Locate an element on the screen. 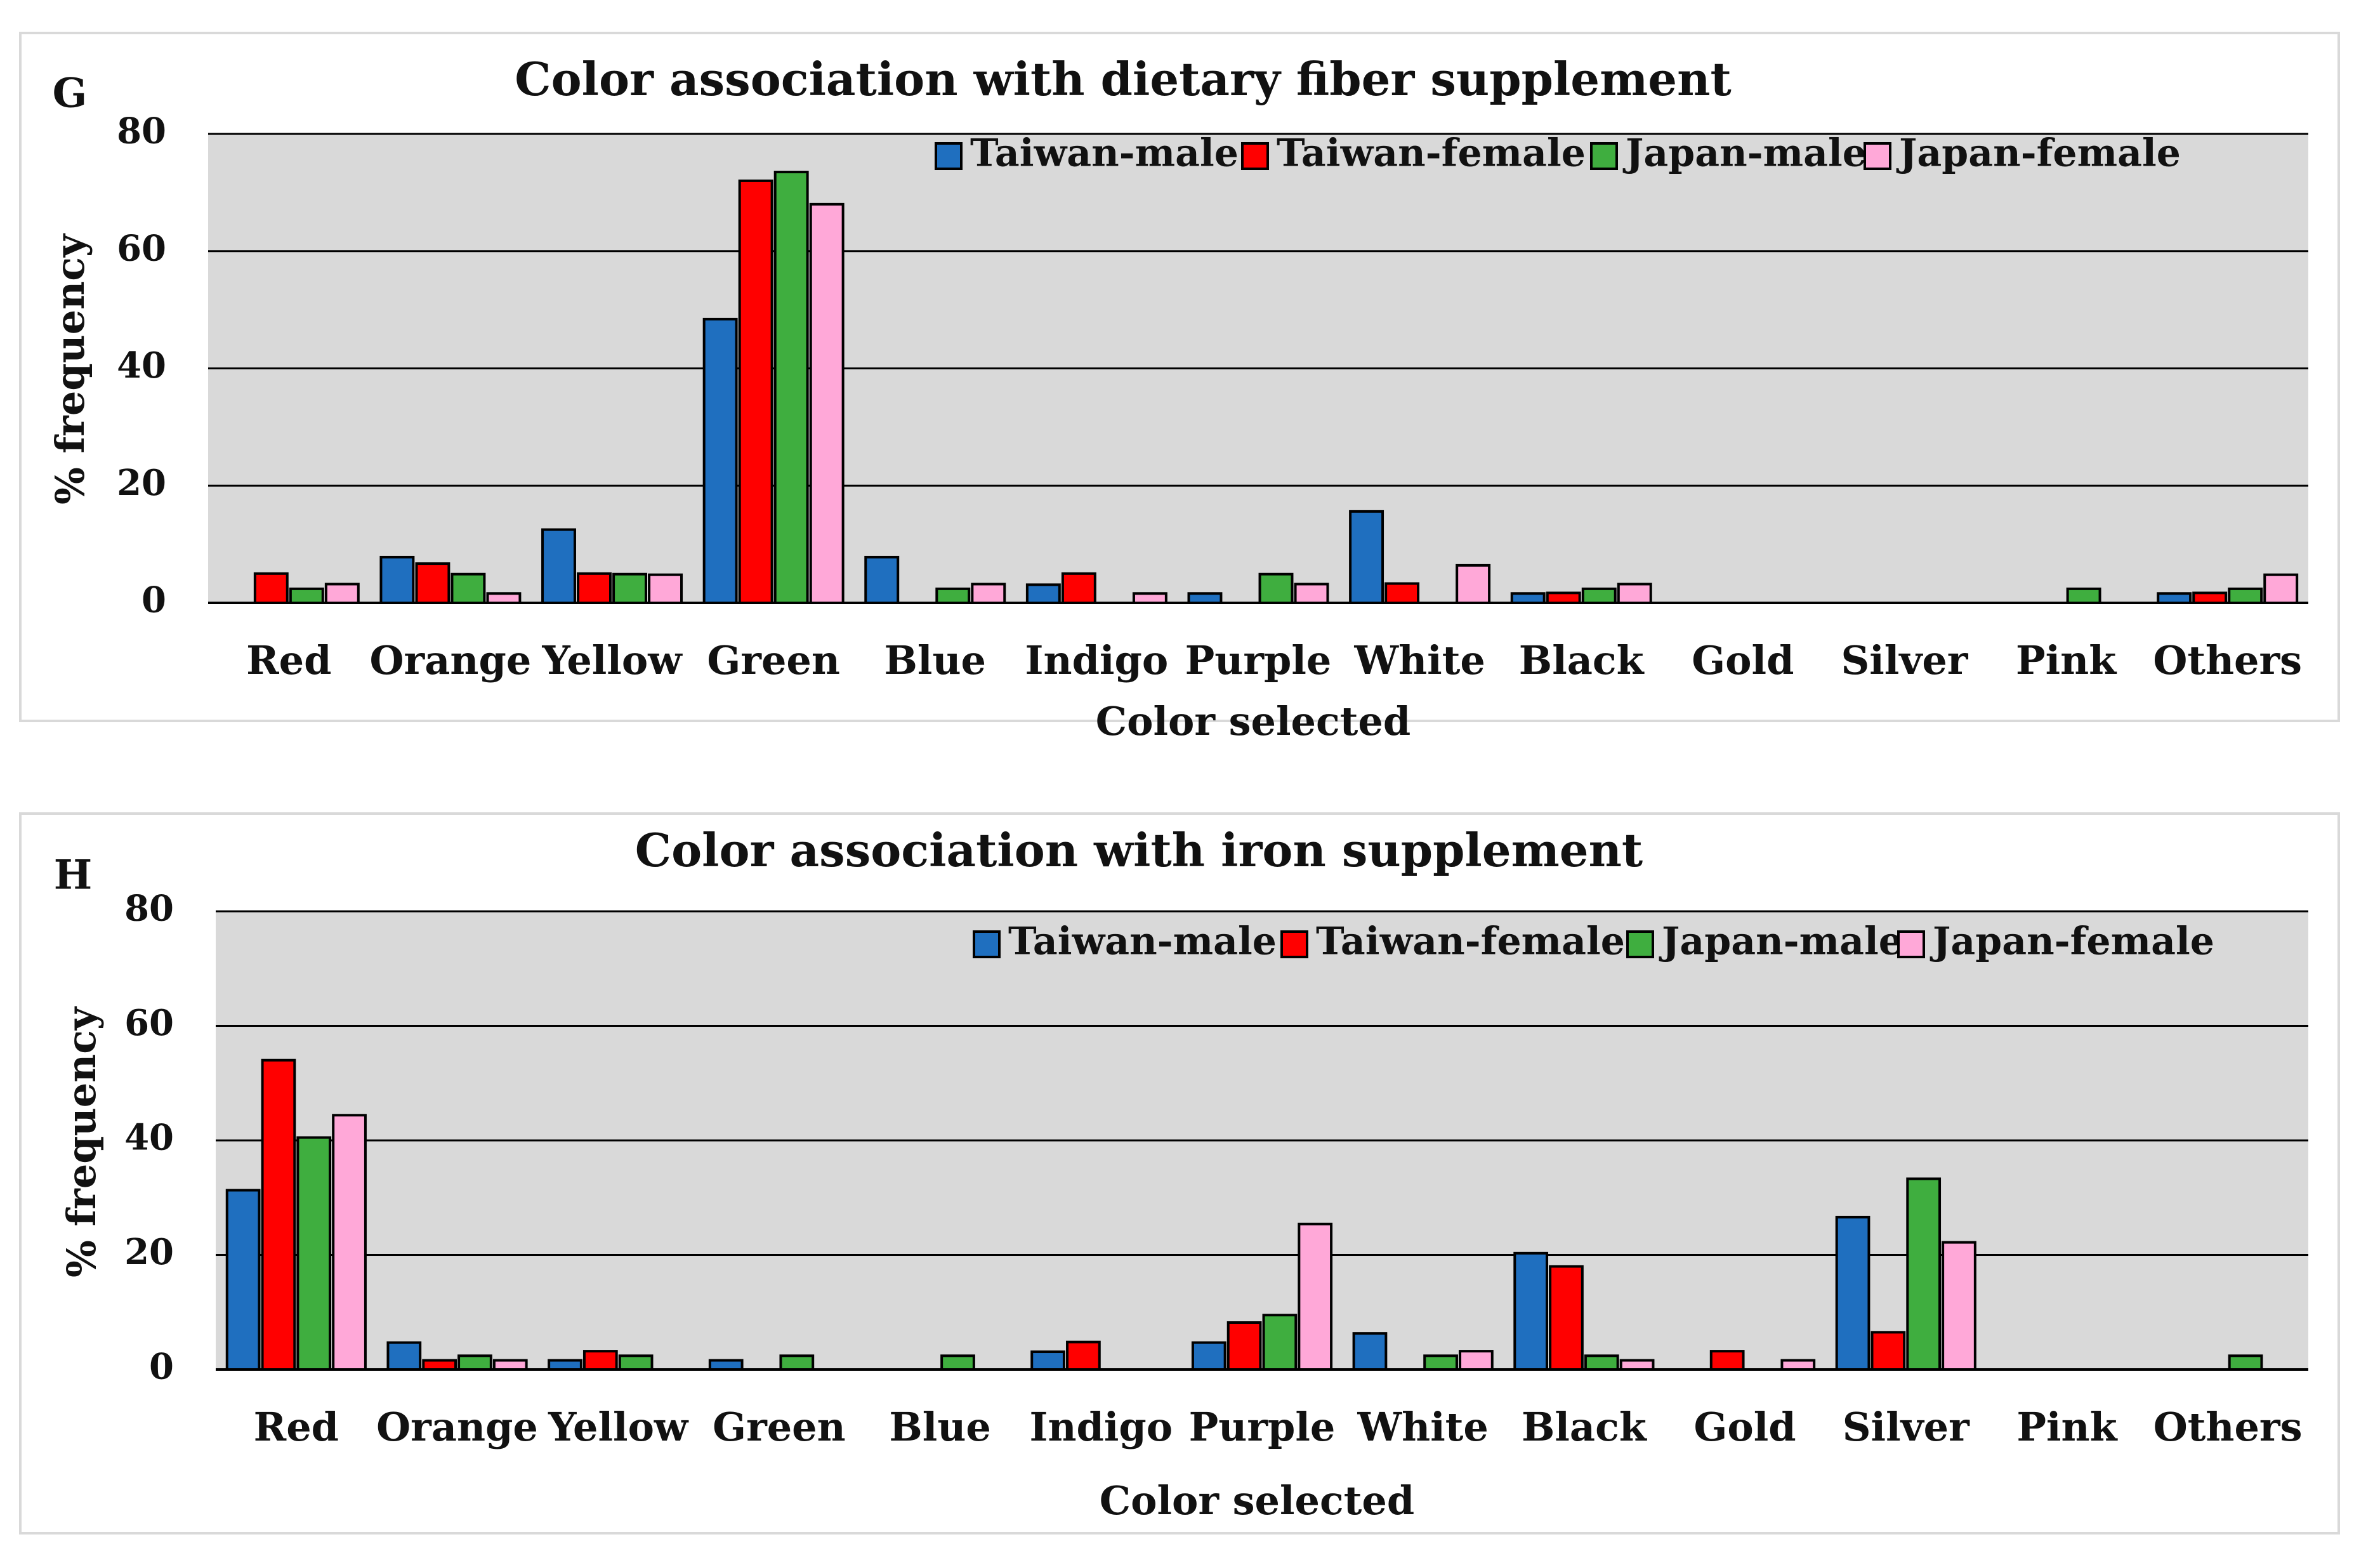  bar-taiwan-male-black is located at coordinates (1531, 1311).